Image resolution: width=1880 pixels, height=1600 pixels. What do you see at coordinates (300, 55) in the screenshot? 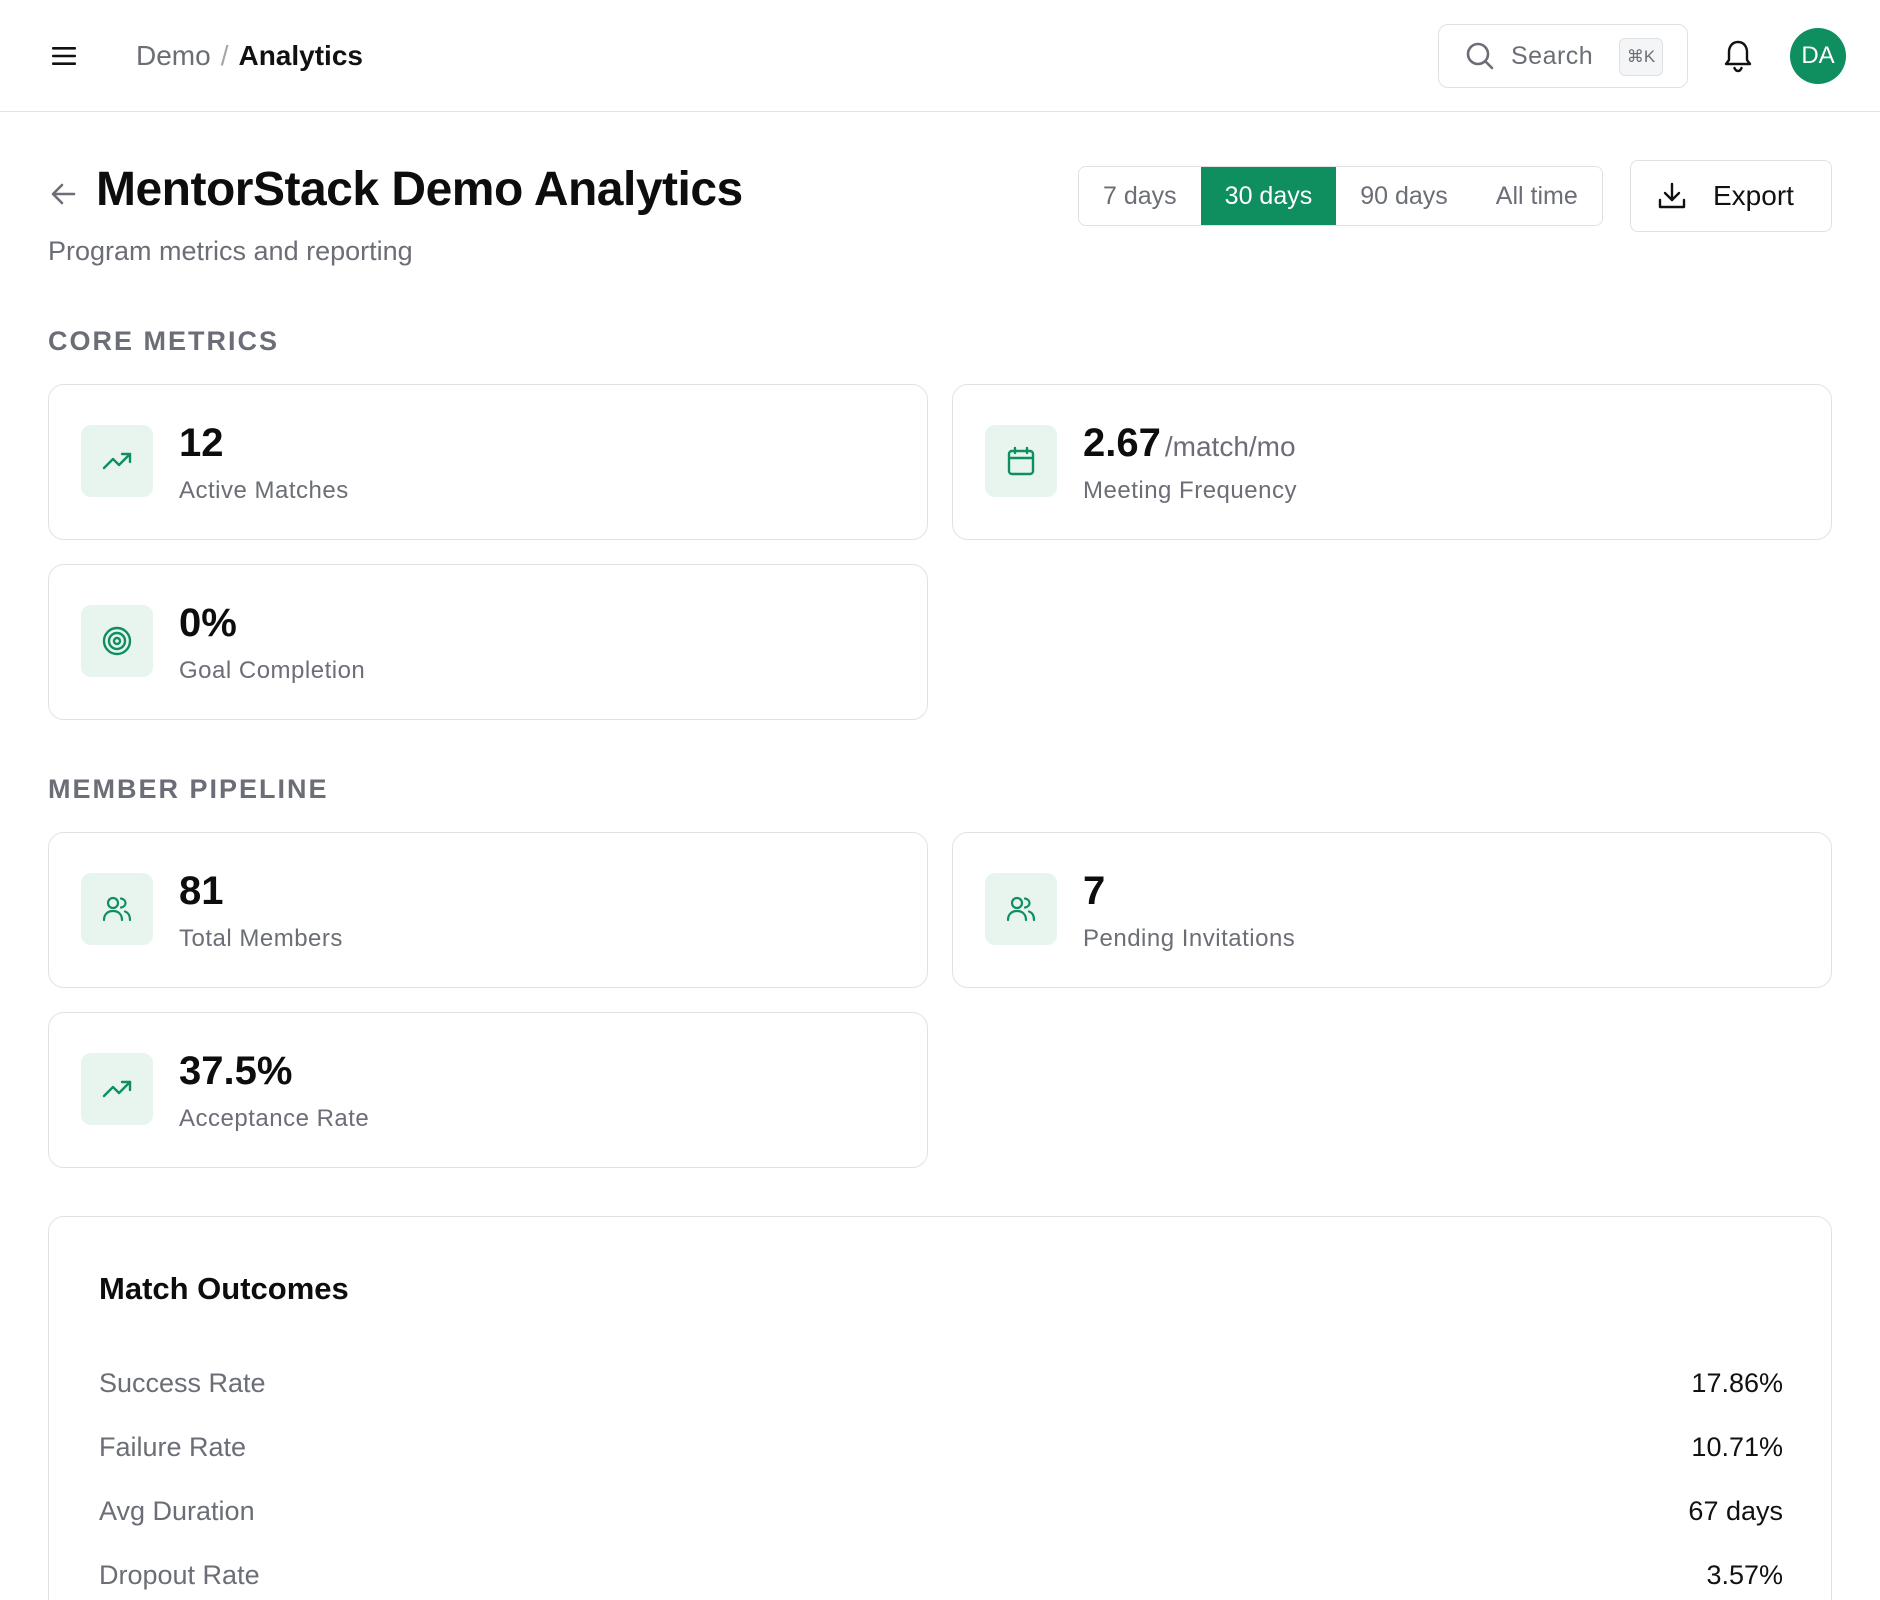
I see `breadcrumb-current: Analytics` at bounding box center [300, 55].